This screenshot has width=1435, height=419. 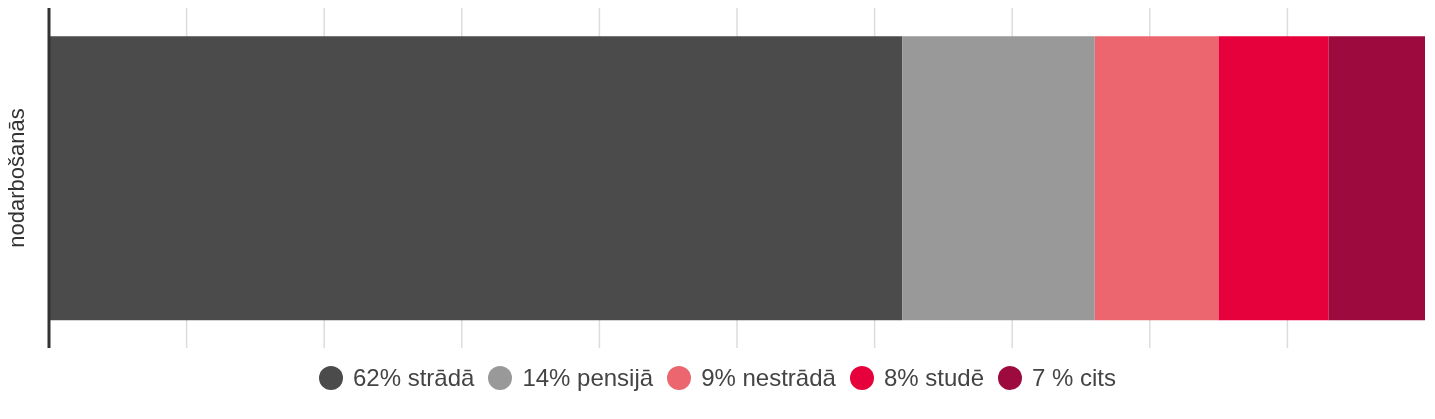 I want to click on legend-label: 7 % cits, so click(x=1074, y=378).